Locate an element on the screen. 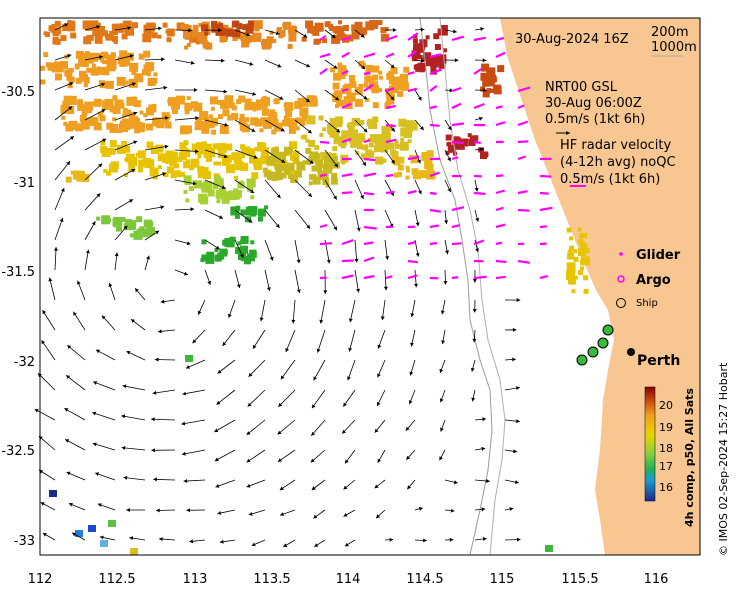 This screenshot has width=740, height=592. x-tick-113: 113 is located at coordinates (195, 579).